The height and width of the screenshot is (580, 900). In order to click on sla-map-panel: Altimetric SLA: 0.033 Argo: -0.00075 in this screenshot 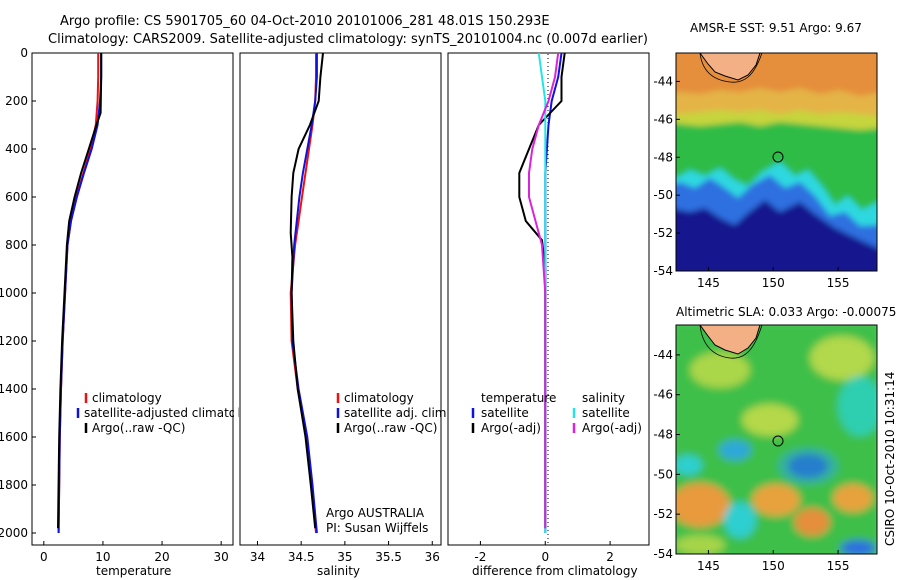, I will do `click(774, 439)`.